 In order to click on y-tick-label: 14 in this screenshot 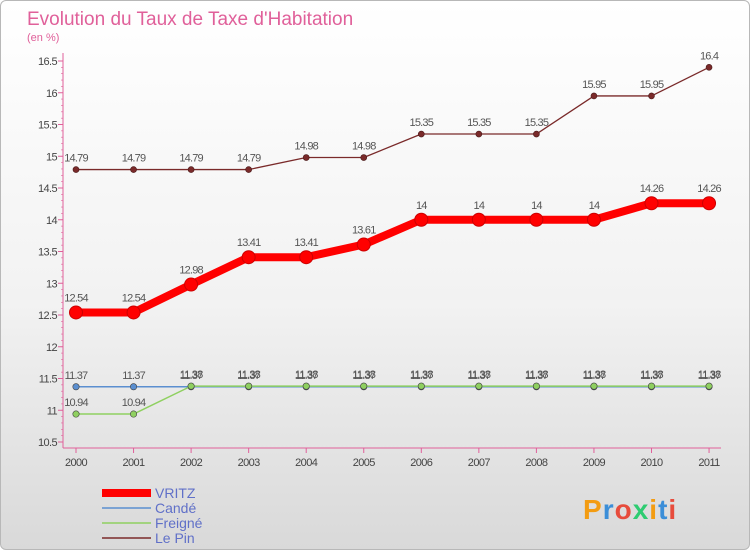, I will do `click(52, 221)`.